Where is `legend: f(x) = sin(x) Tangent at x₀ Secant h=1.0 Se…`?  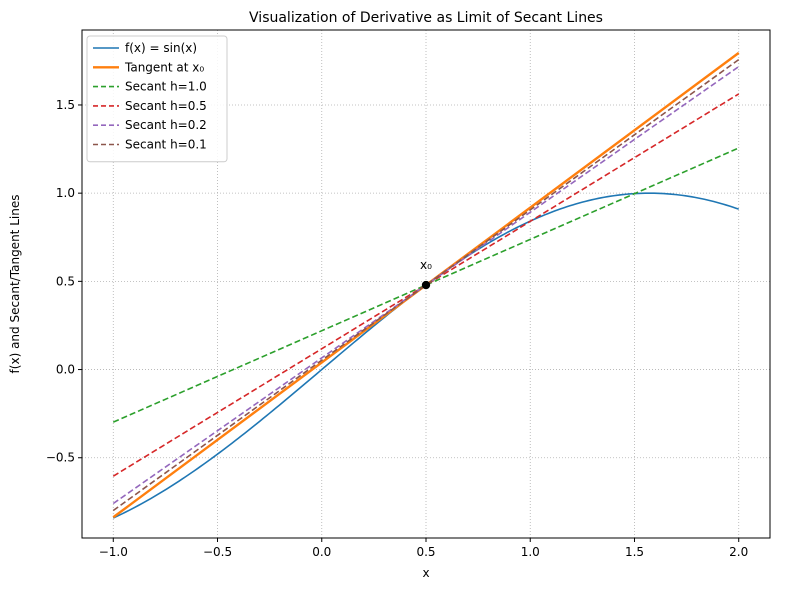
legend: f(x) = sin(x) Tangent at x₀ Secant h=1.0 Se… is located at coordinates (157, 99).